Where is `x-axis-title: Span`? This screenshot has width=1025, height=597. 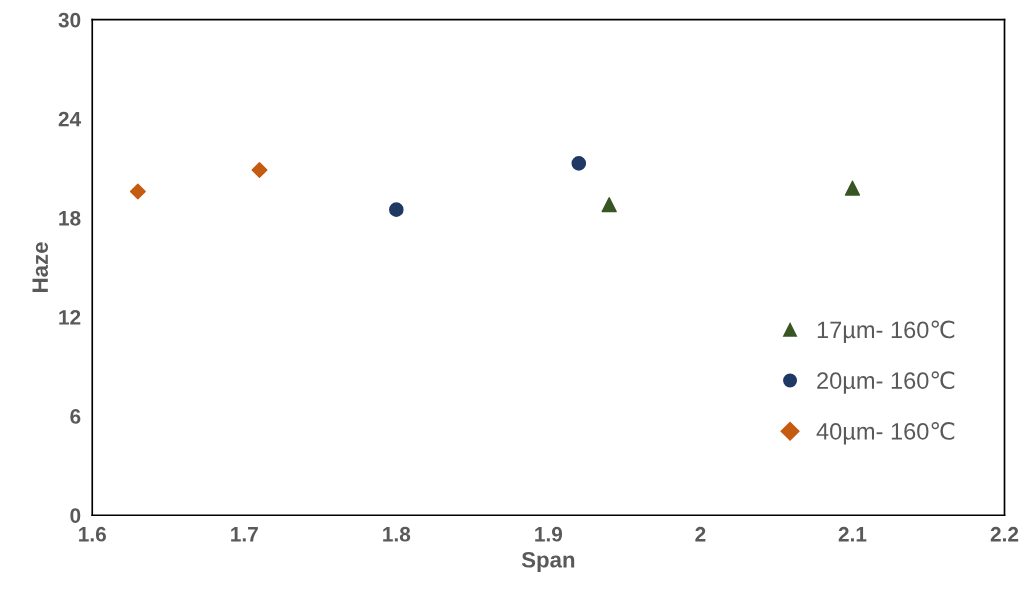
x-axis-title: Span is located at coordinates (548, 562).